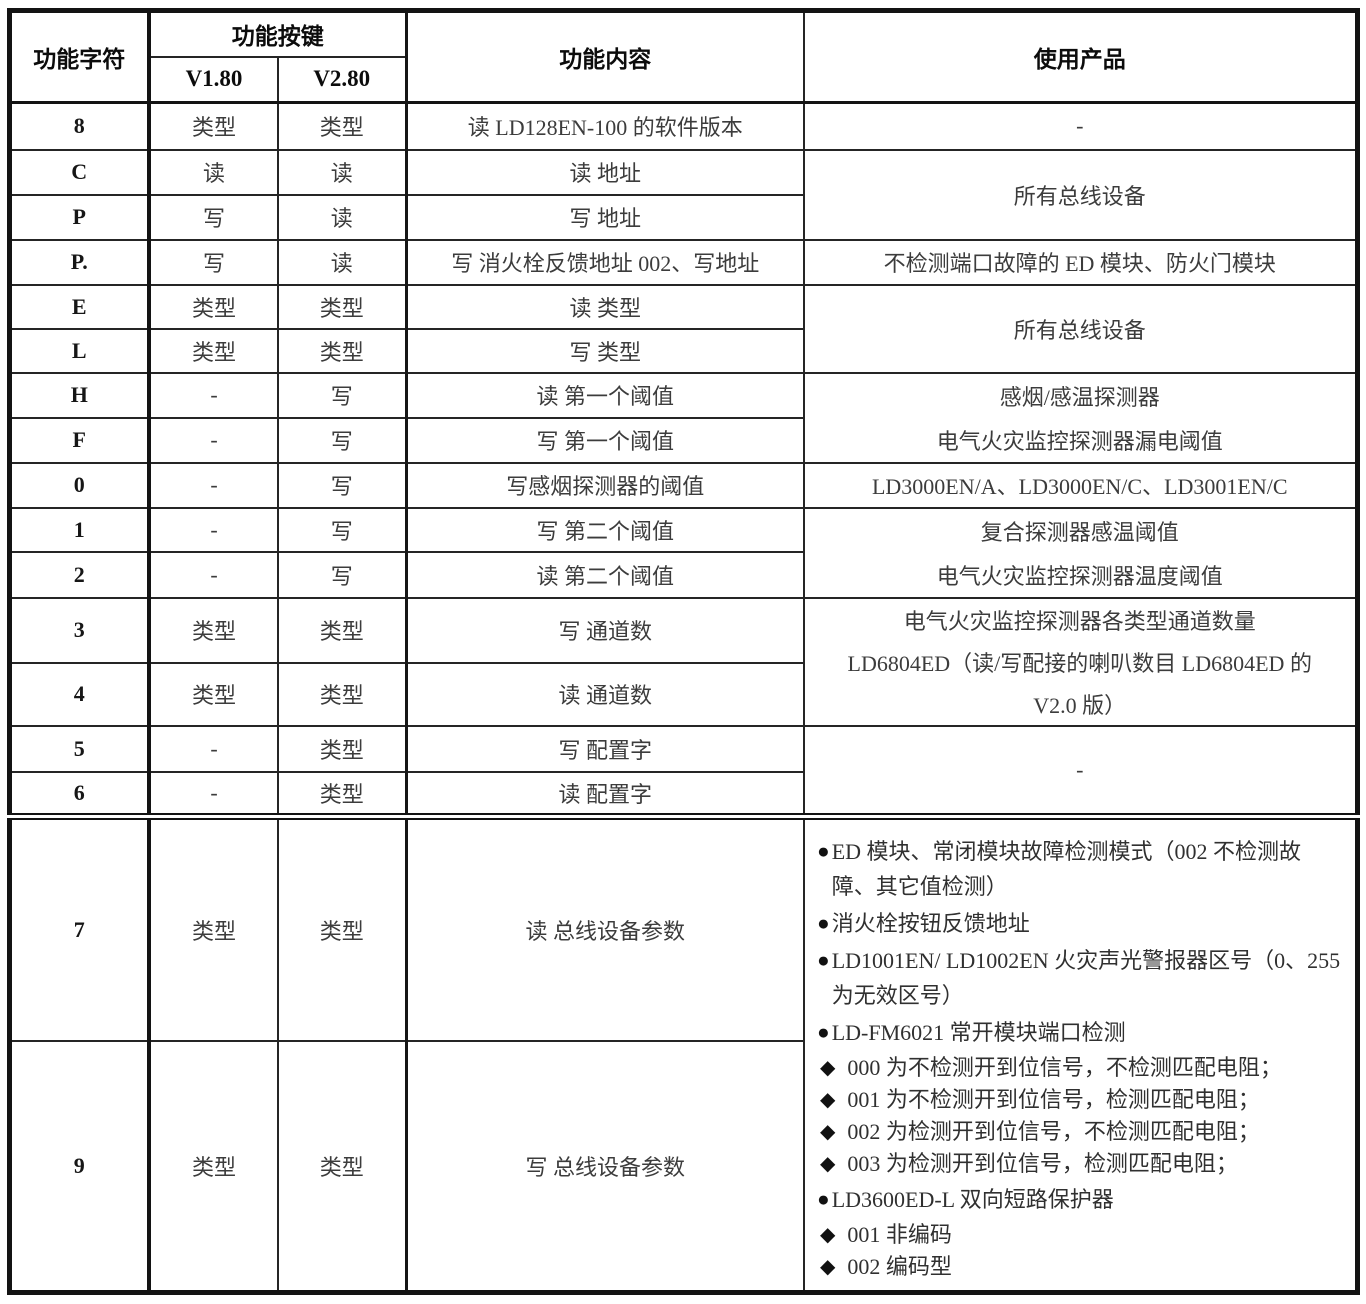  I want to click on table-row: 4 类型 类型 读 通道数, so click(682, 694).